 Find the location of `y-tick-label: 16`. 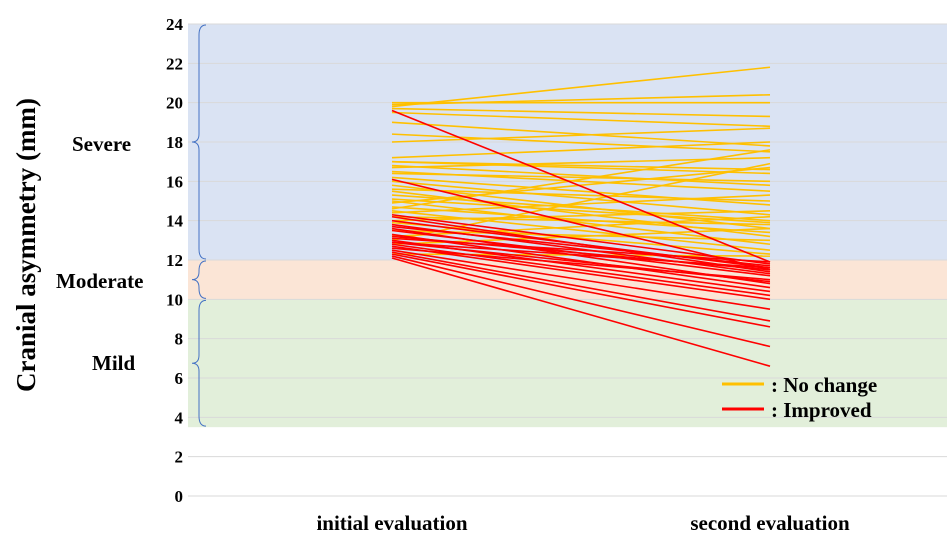

y-tick-label: 16 is located at coordinates (174, 181).